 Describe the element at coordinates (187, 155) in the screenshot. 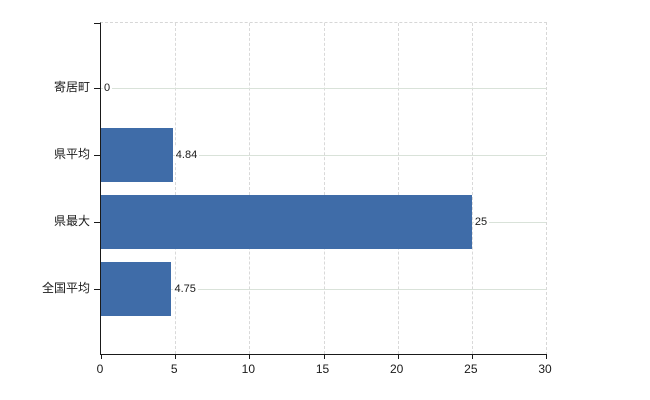

I see `value-label-1: 4.84` at that location.